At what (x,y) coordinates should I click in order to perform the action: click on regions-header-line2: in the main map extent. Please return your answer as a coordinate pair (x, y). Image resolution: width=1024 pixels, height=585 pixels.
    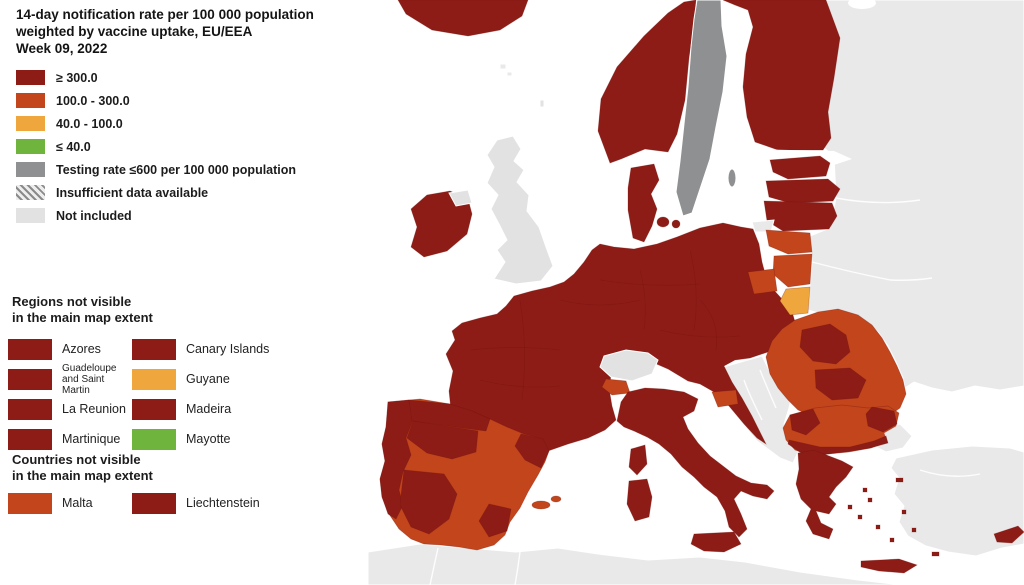
    Looking at the image, I should click on (82, 317).